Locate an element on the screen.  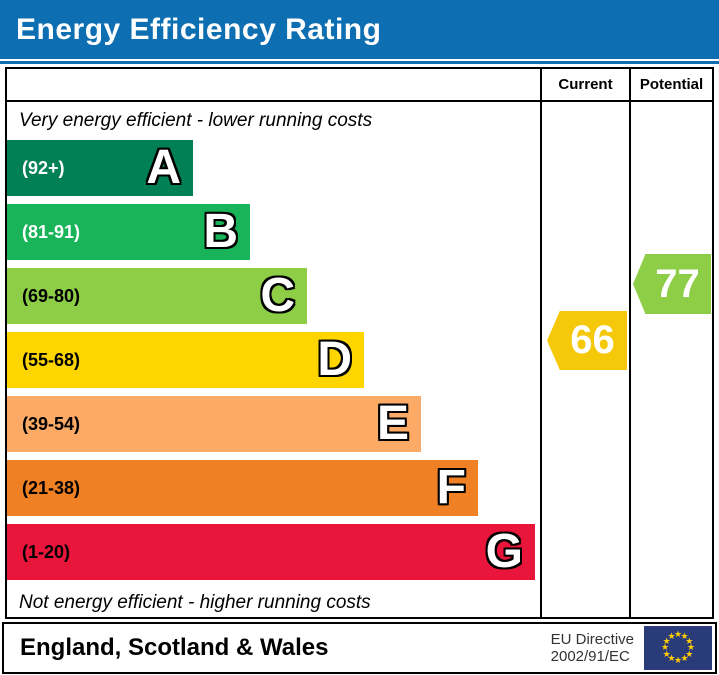
band-f: (21-38) F is located at coordinates (242, 488).